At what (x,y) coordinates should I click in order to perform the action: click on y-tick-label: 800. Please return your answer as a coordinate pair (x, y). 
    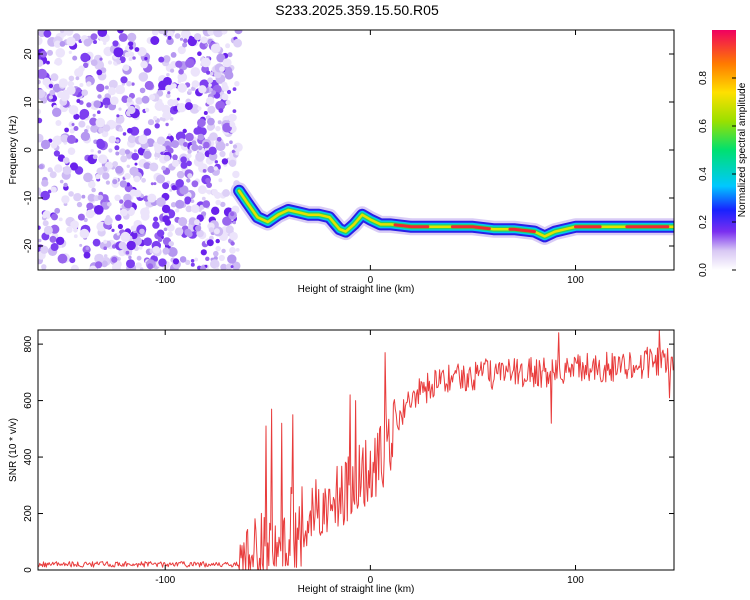
    Looking at the image, I should click on (28, 343).